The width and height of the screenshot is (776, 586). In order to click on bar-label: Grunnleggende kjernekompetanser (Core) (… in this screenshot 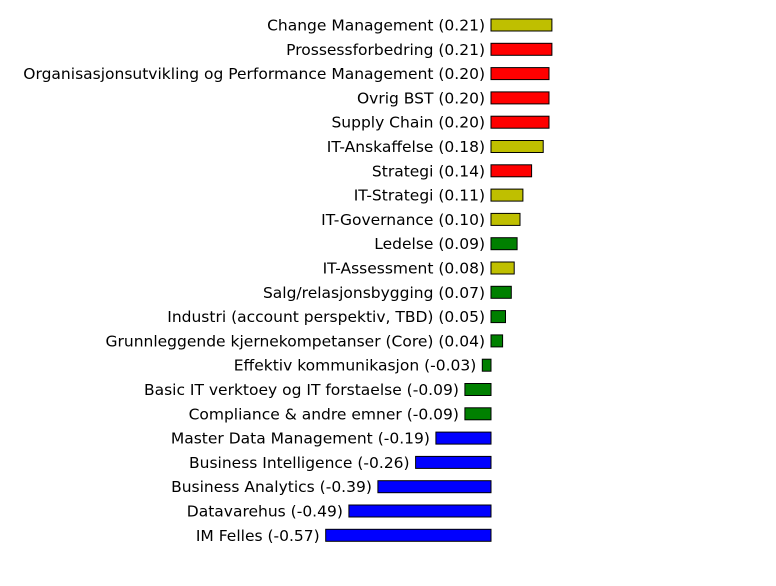, I will do `click(295, 341)`.